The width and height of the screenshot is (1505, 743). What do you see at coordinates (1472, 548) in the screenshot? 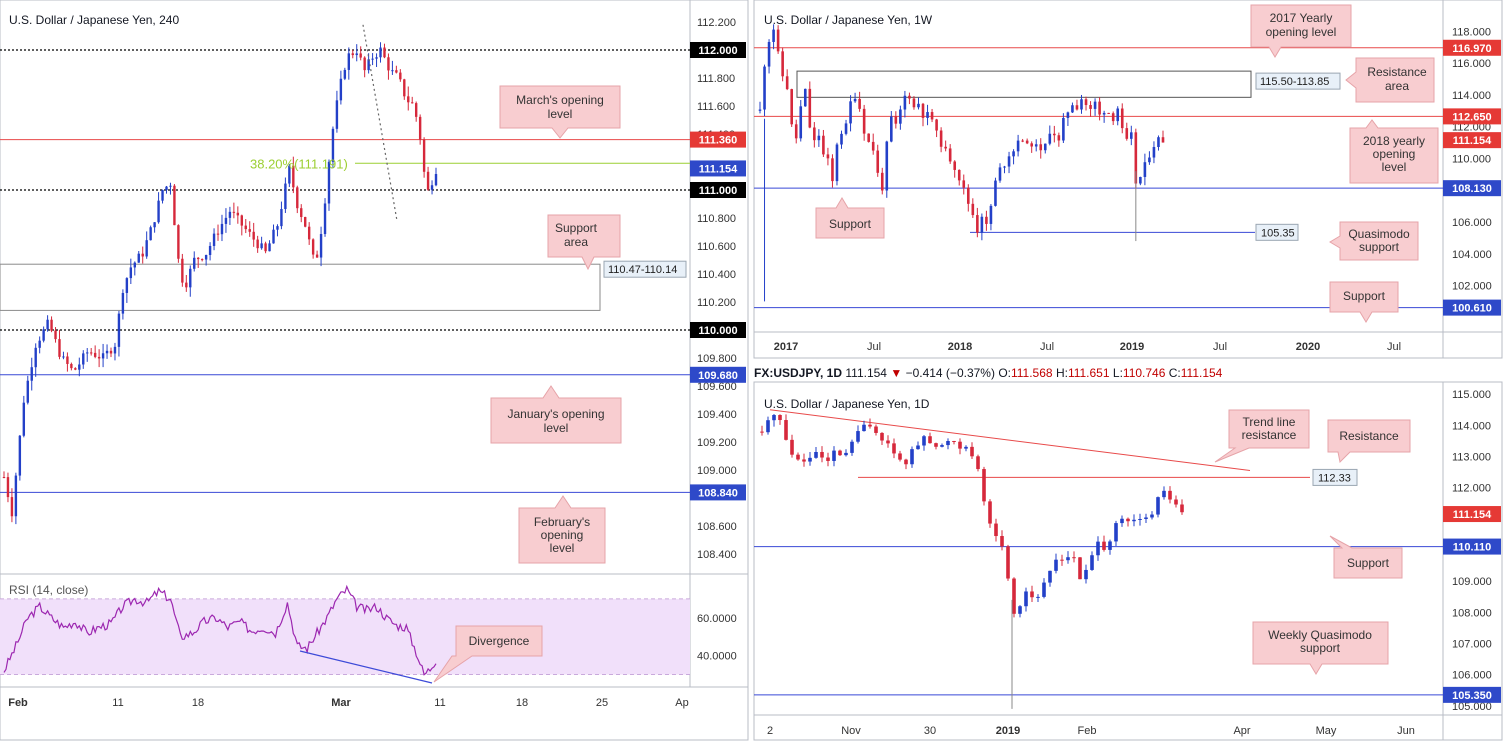
I see `daily-price-tag-label: 110.110` at bounding box center [1472, 548].